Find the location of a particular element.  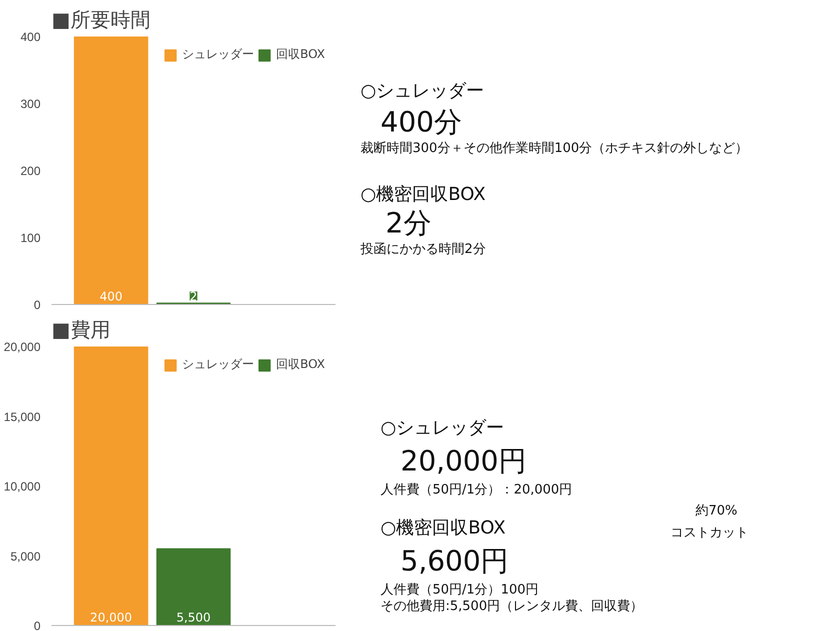

y-tick-label: 400 is located at coordinates (30, 37).